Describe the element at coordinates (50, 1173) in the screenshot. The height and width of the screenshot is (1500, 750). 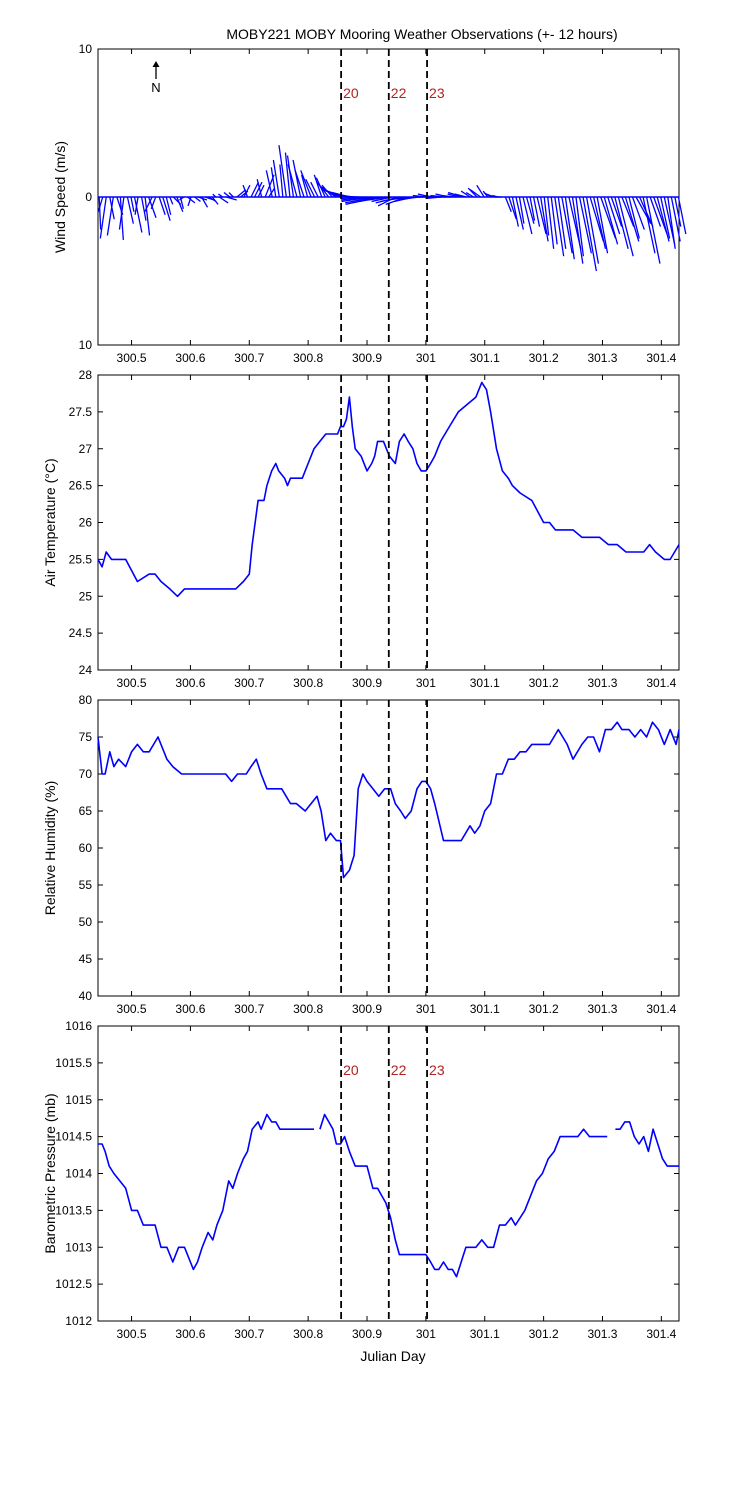
I see `y-axis-label: Barometric Pressure (mb)` at that location.